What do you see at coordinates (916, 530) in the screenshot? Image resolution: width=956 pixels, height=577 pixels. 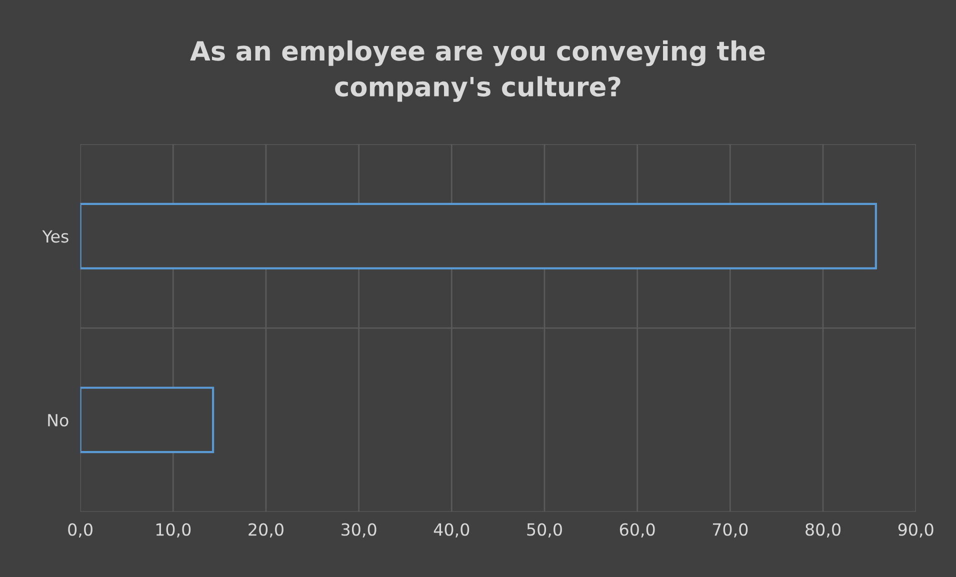 I see `x-tick-label: 90,0` at bounding box center [916, 530].